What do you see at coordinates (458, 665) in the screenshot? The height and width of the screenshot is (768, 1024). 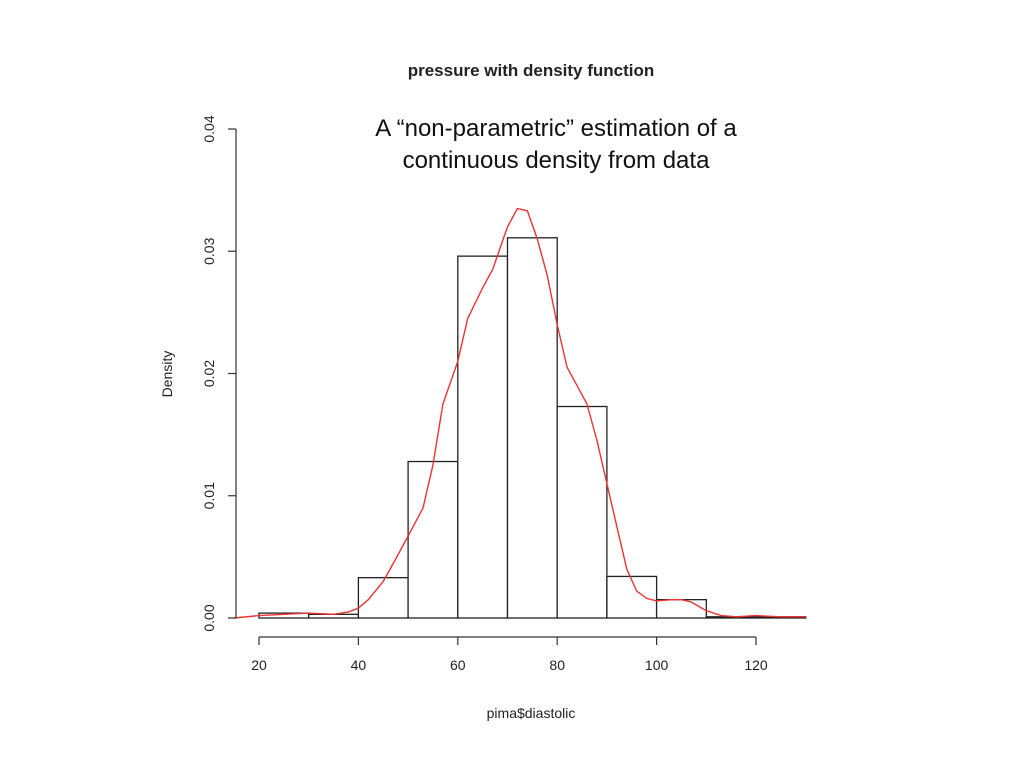 I see `x-tick-label-2: 60` at bounding box center [458, 665].